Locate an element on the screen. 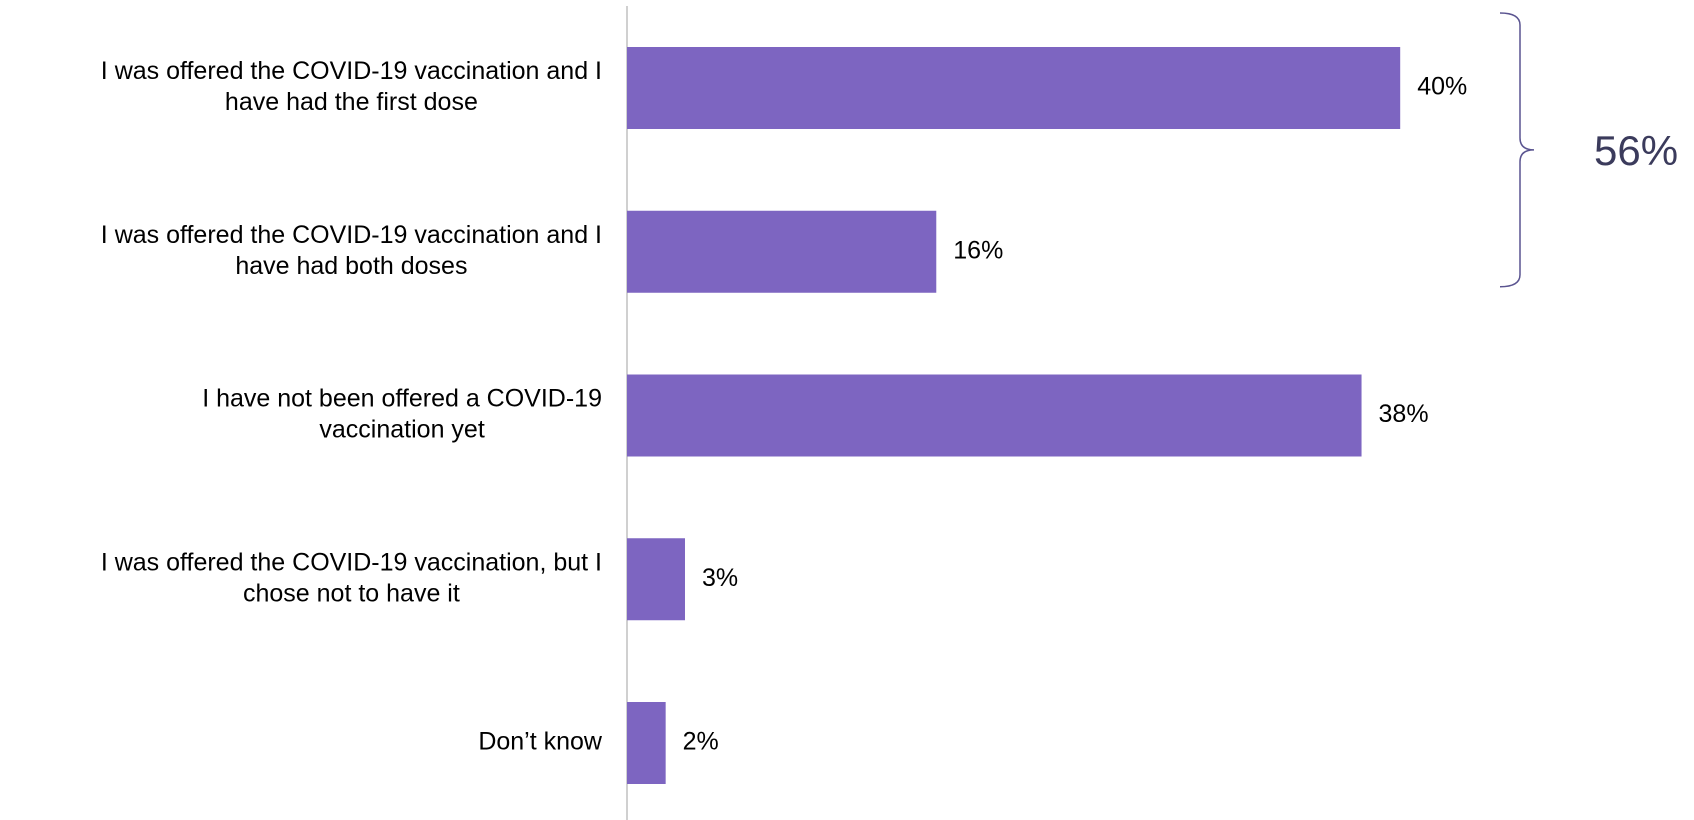 The width and height of the screenshot is (1694, 820). bar-value-label: 2% is located at coordinates (701, 742).